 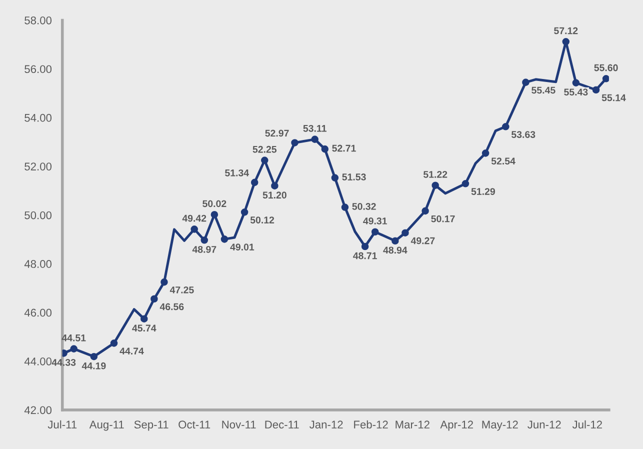 I want to click on data-label: 51.29, so click(x=483, y=191).